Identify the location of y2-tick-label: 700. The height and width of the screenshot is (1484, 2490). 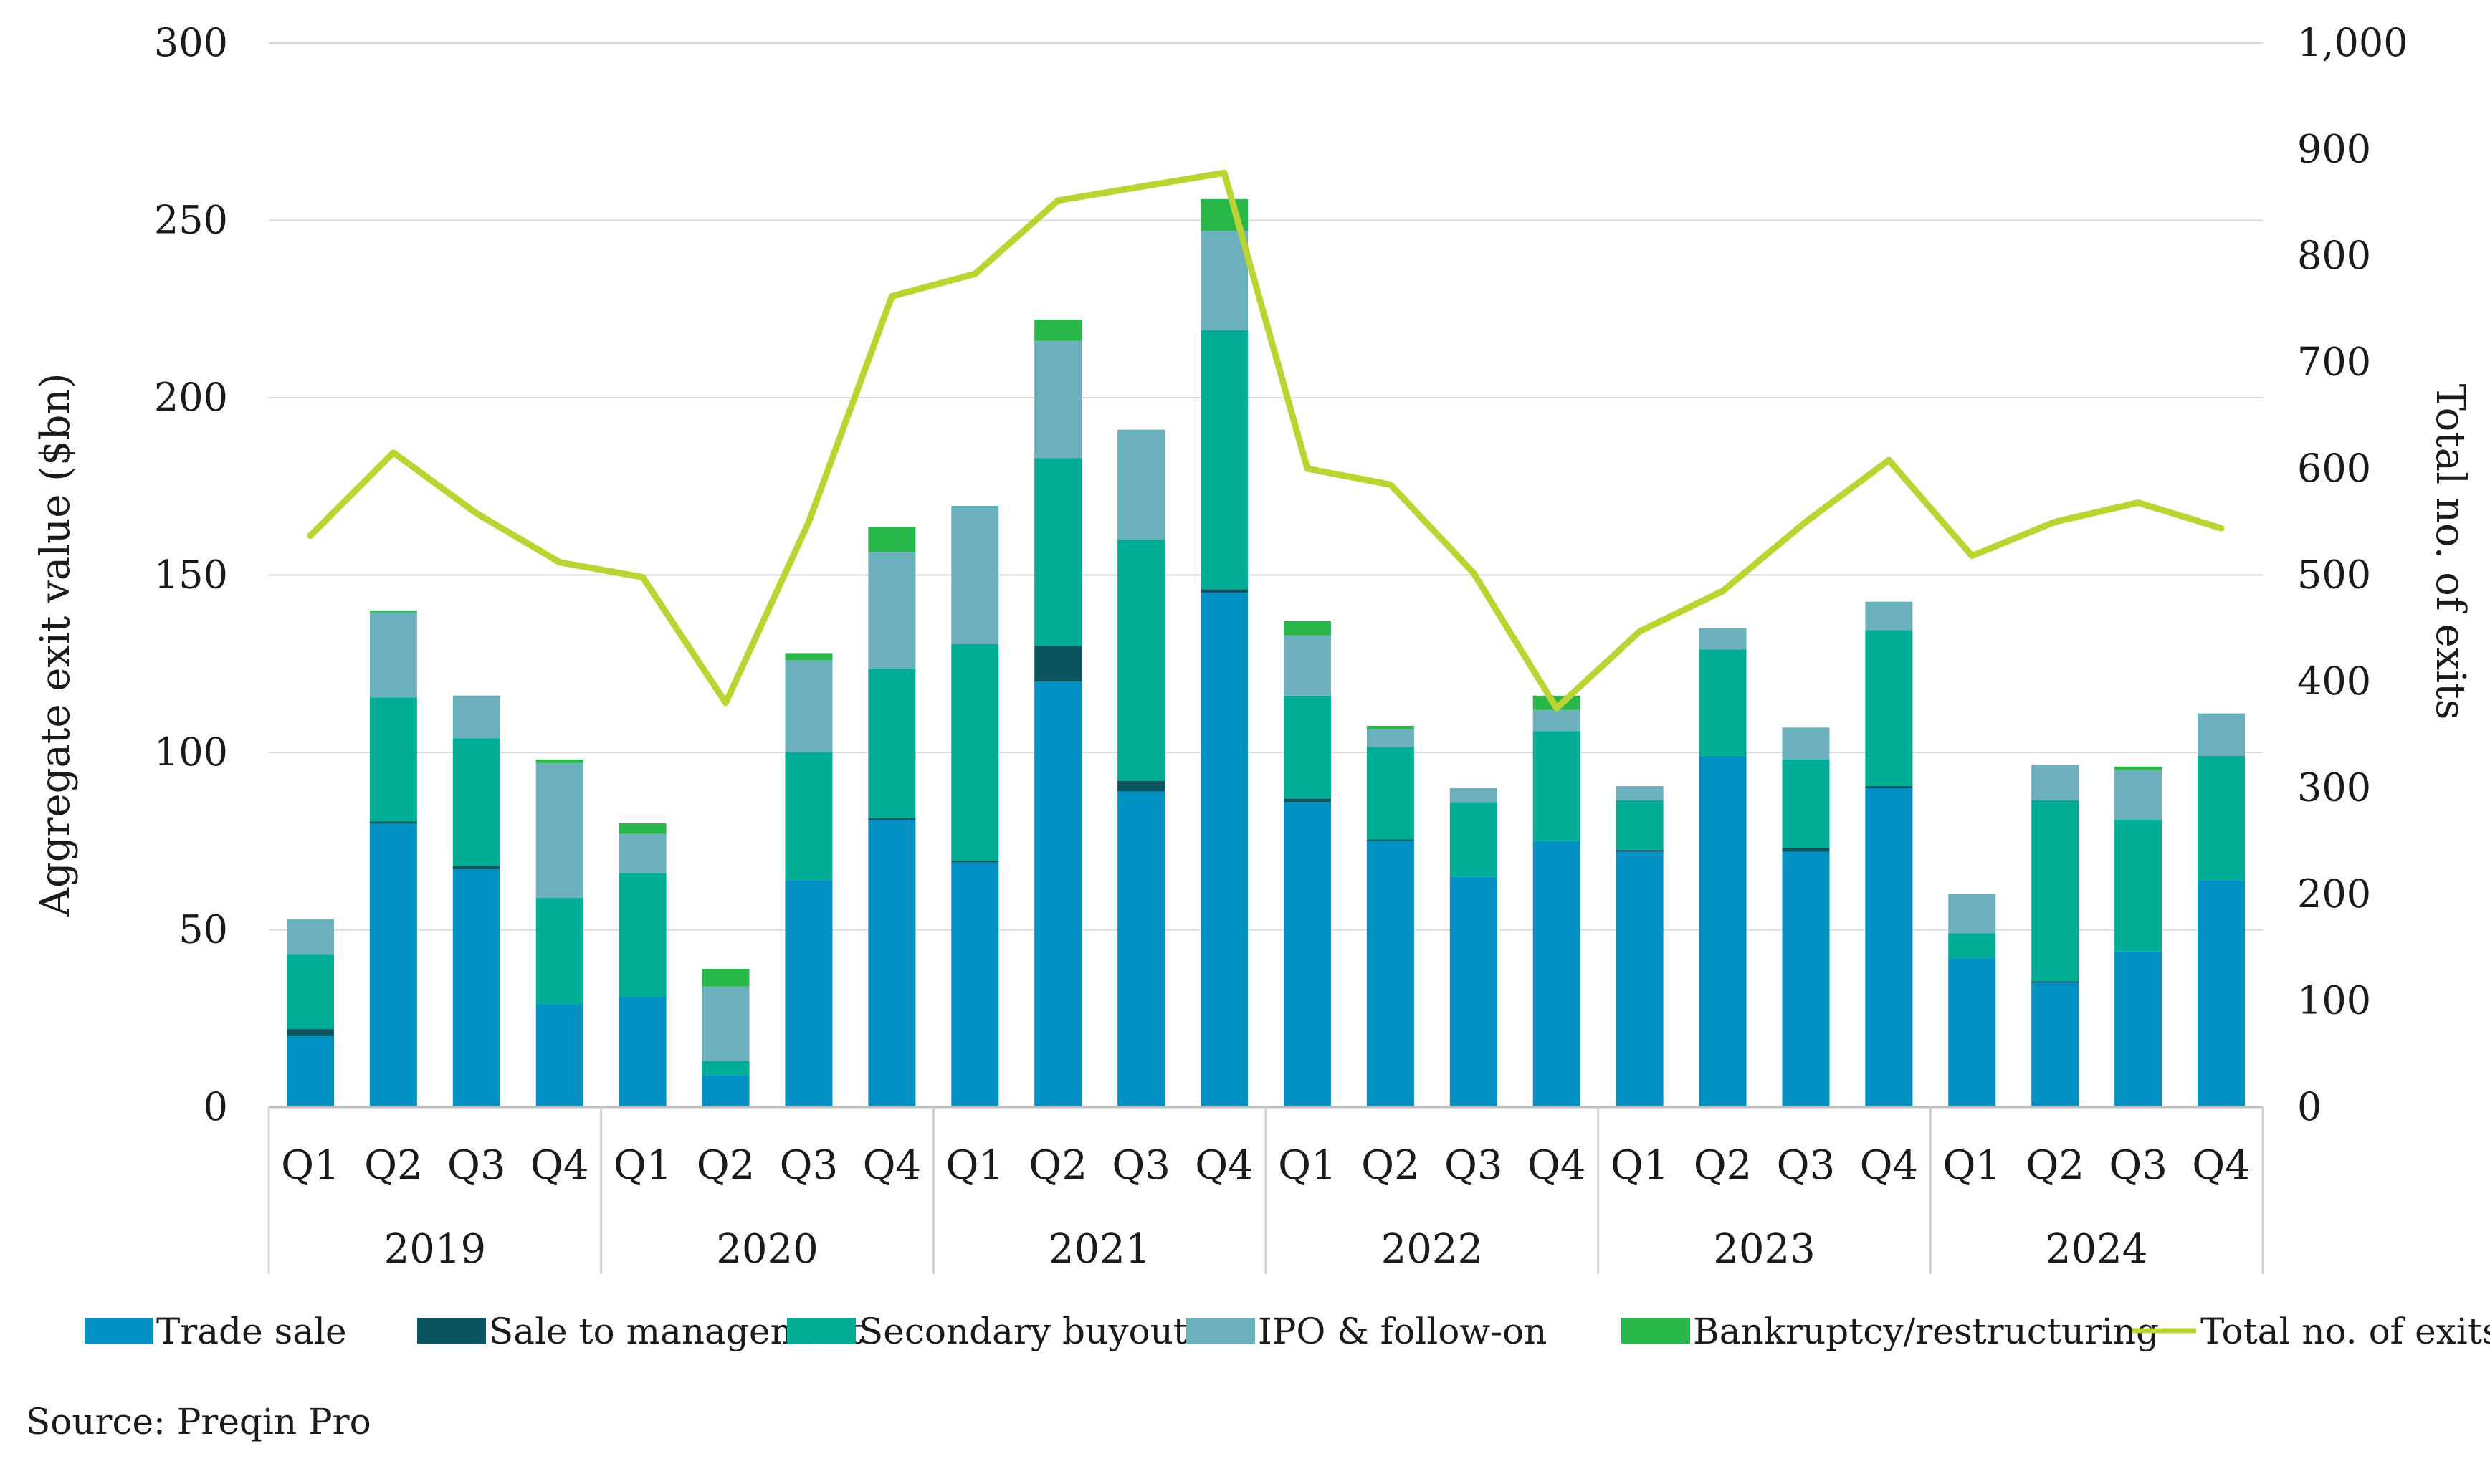
(2334, 363).